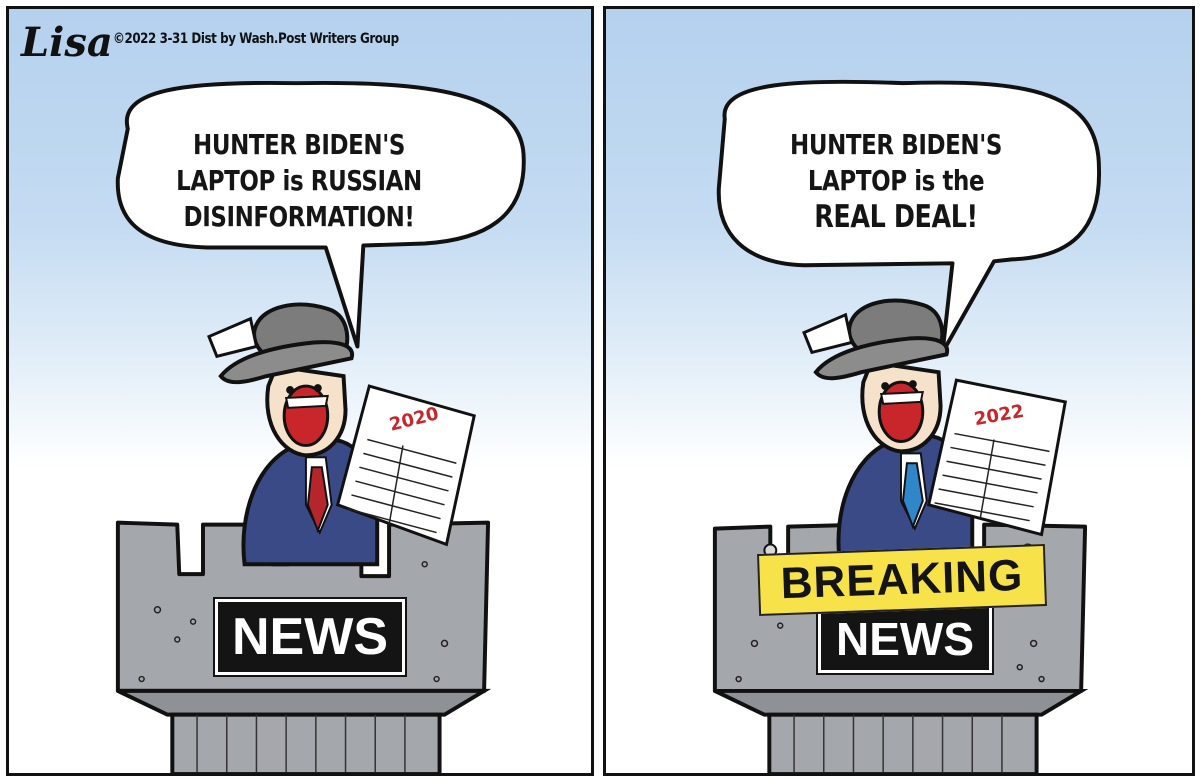 This screenshot has width=1201, height=784. Describe the element at coordinates (67, 42) in the screenshot. I see `artist-signature: Lisa` at that location.